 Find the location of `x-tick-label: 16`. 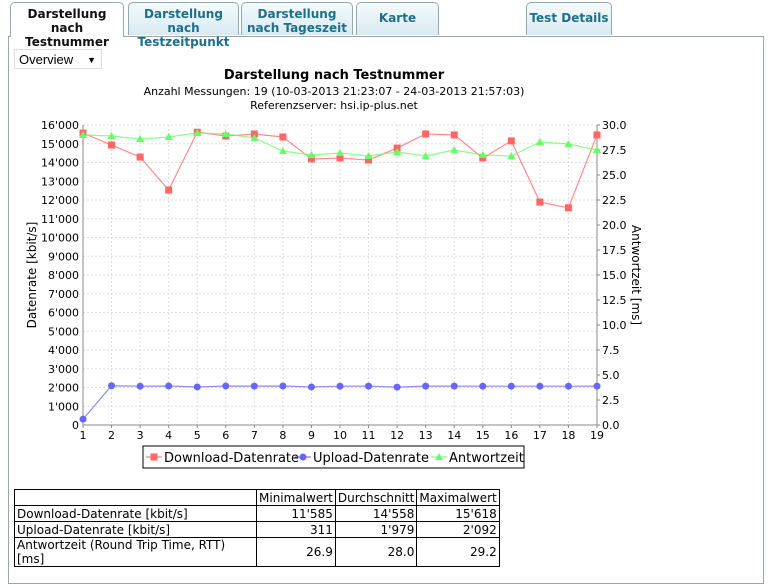

x-tick-label: 16 is located at coordinates (511, 435).